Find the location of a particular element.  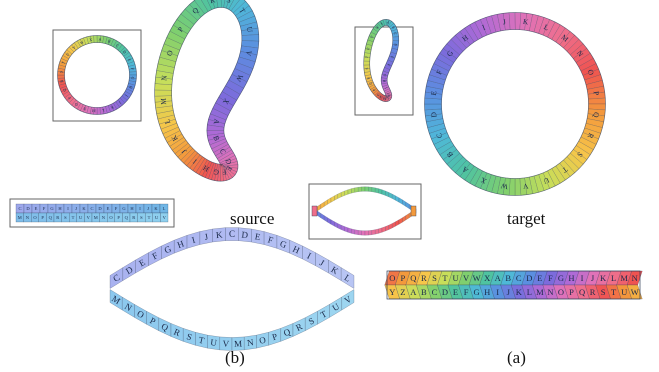

band-letter: W is located at coordinates (82, 42).